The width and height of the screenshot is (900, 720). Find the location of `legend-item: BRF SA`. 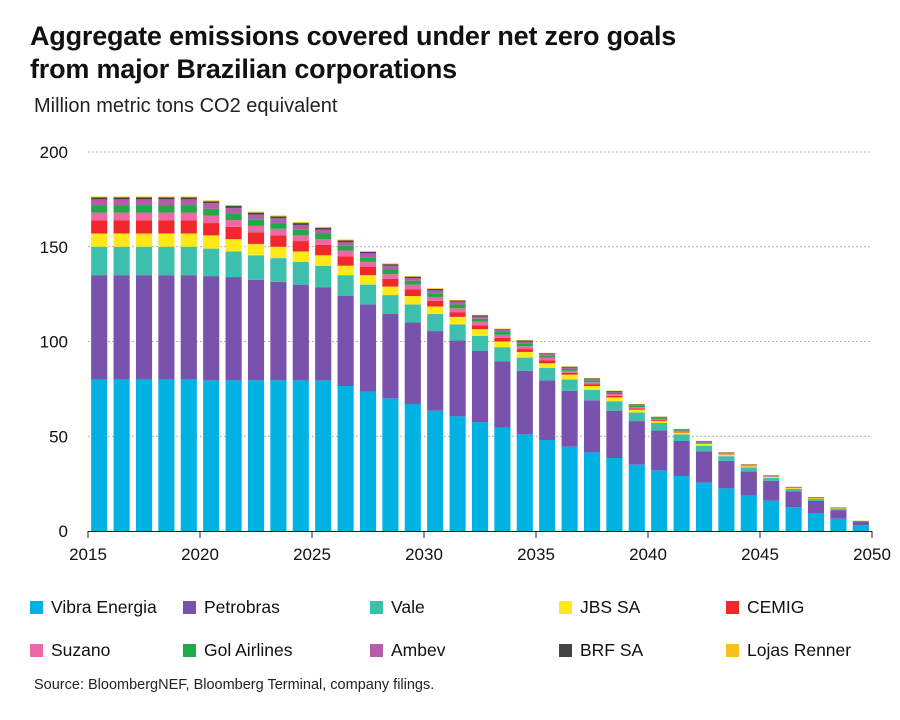

legend-item: BRF SA is located at coordinates (601, 650).